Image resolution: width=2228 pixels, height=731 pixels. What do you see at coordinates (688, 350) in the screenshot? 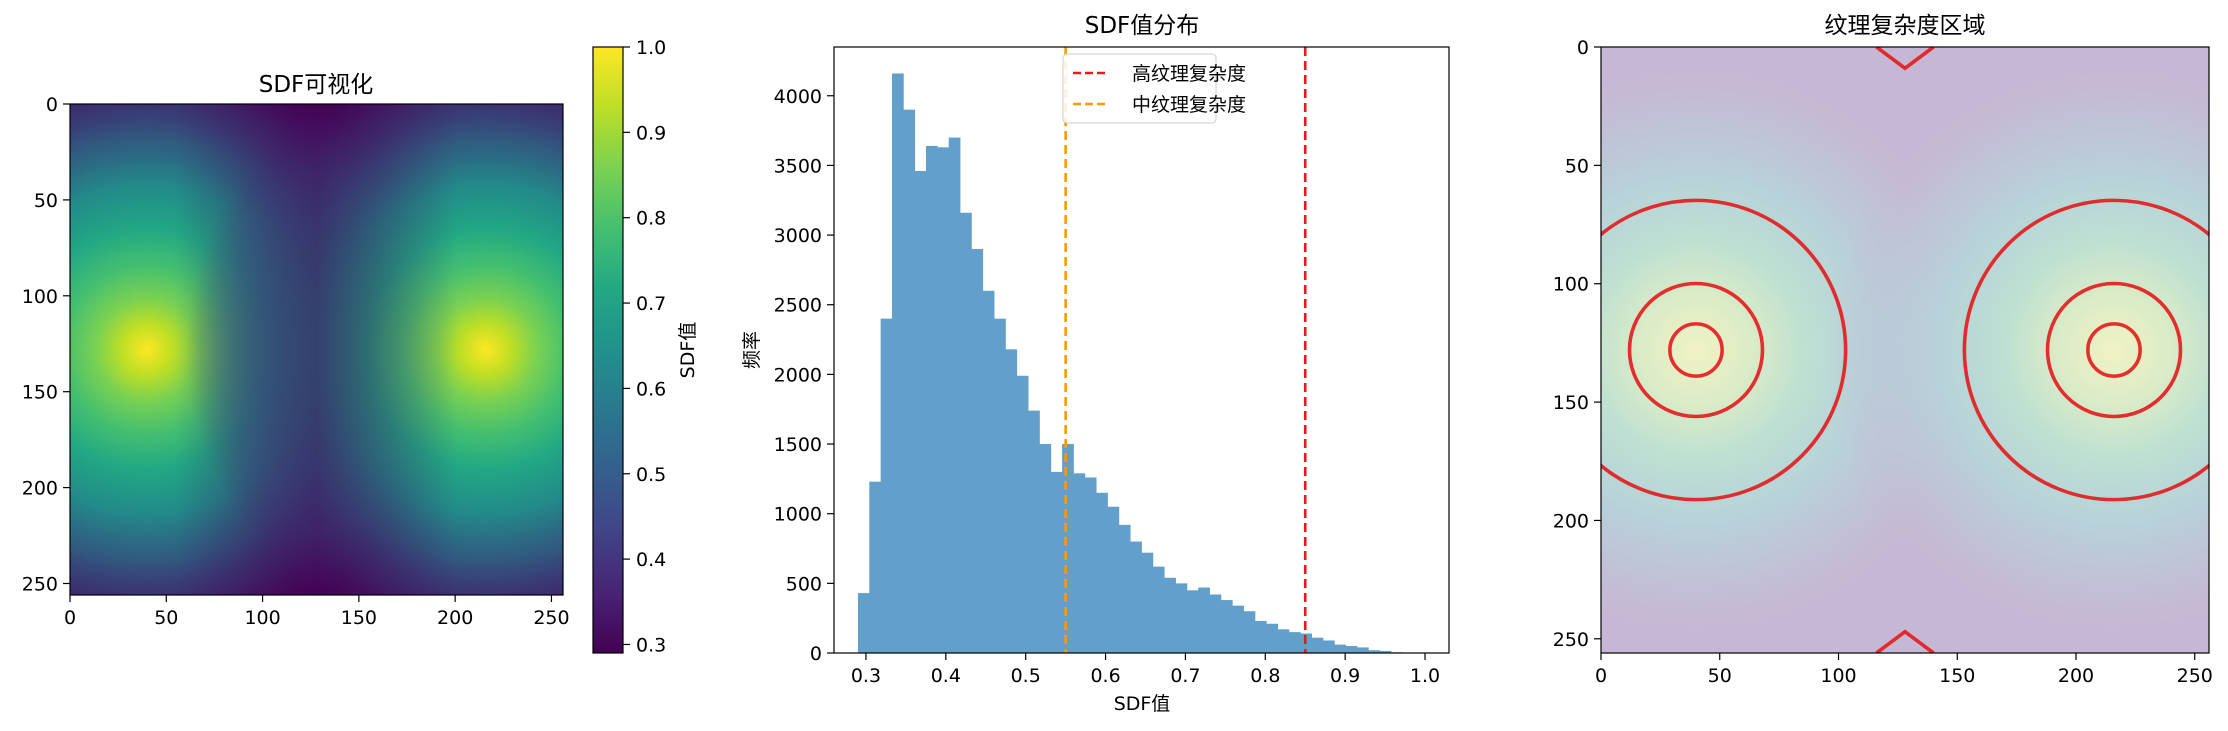
I see `colorbar-label: SDF值` at bounding box center [688, 350].